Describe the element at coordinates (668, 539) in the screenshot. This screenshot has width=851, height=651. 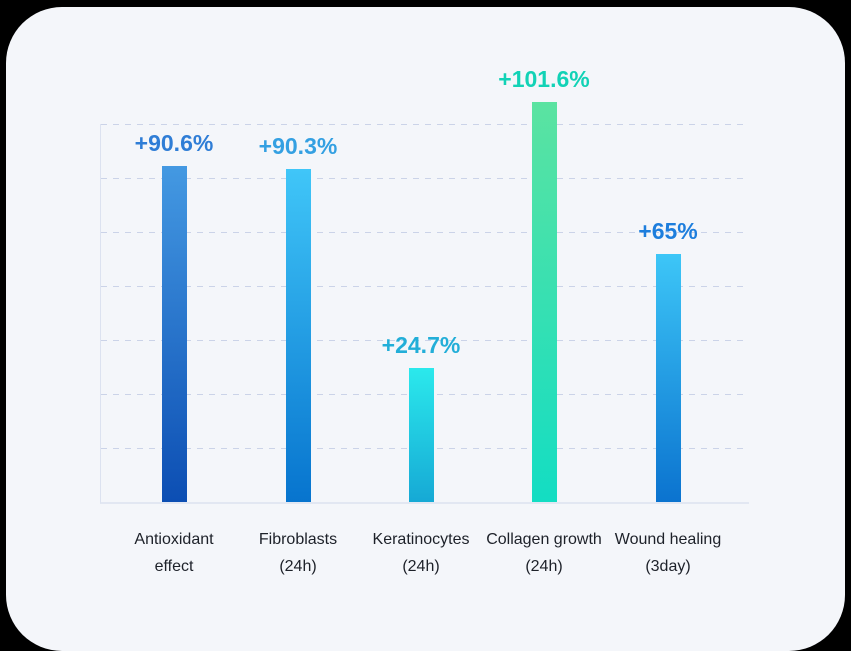
I see `category-label-line: Wound healing` at that location.